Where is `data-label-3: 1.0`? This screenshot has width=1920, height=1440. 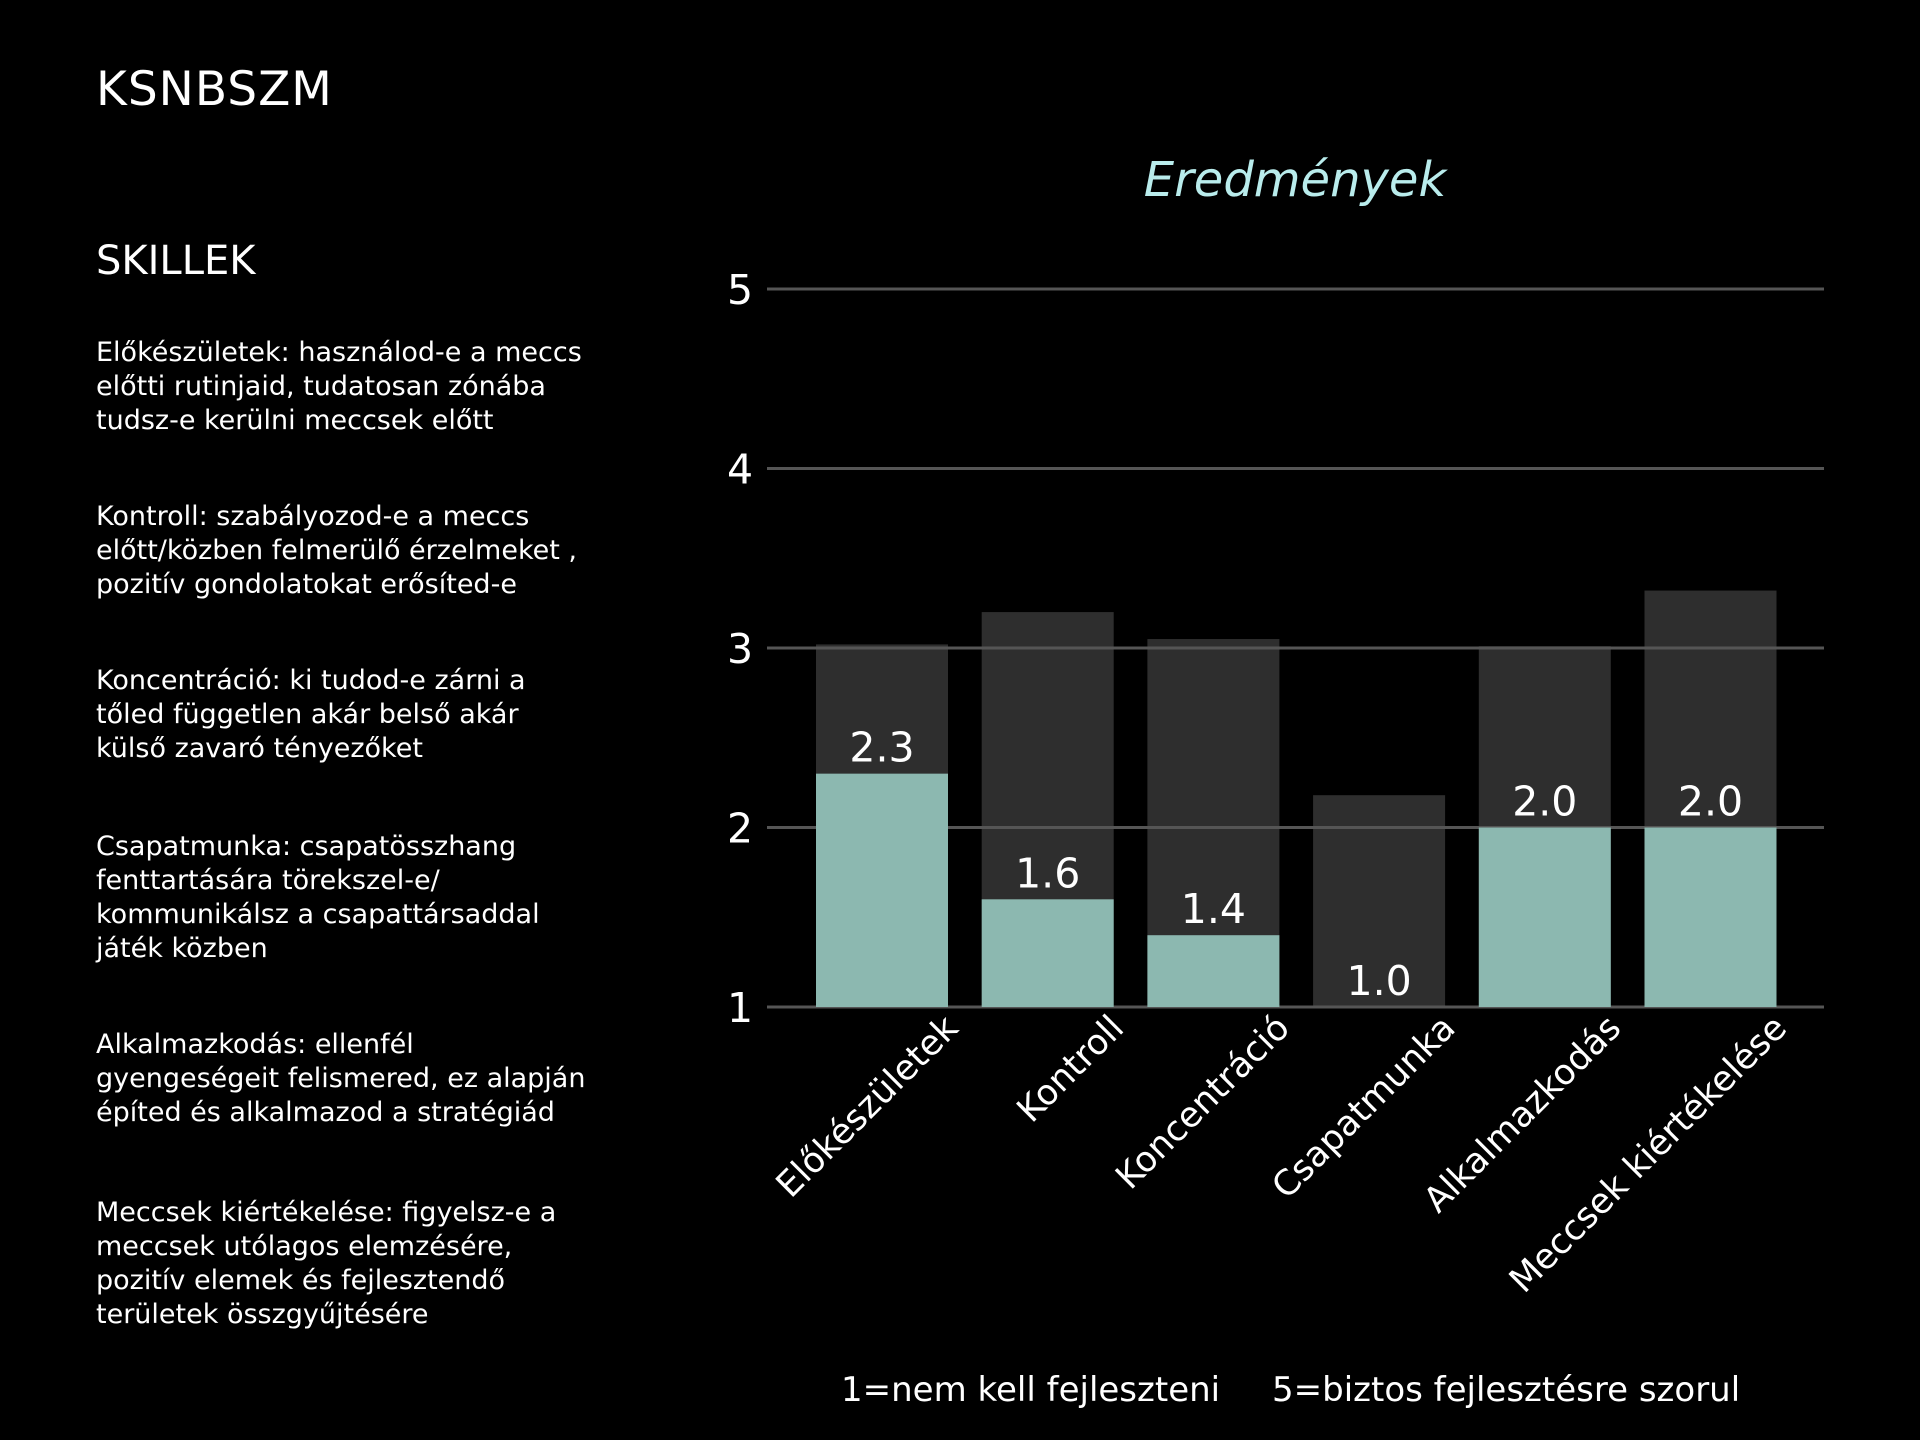
data-label-3: 1.0 is located at coordinates (1378, 981).